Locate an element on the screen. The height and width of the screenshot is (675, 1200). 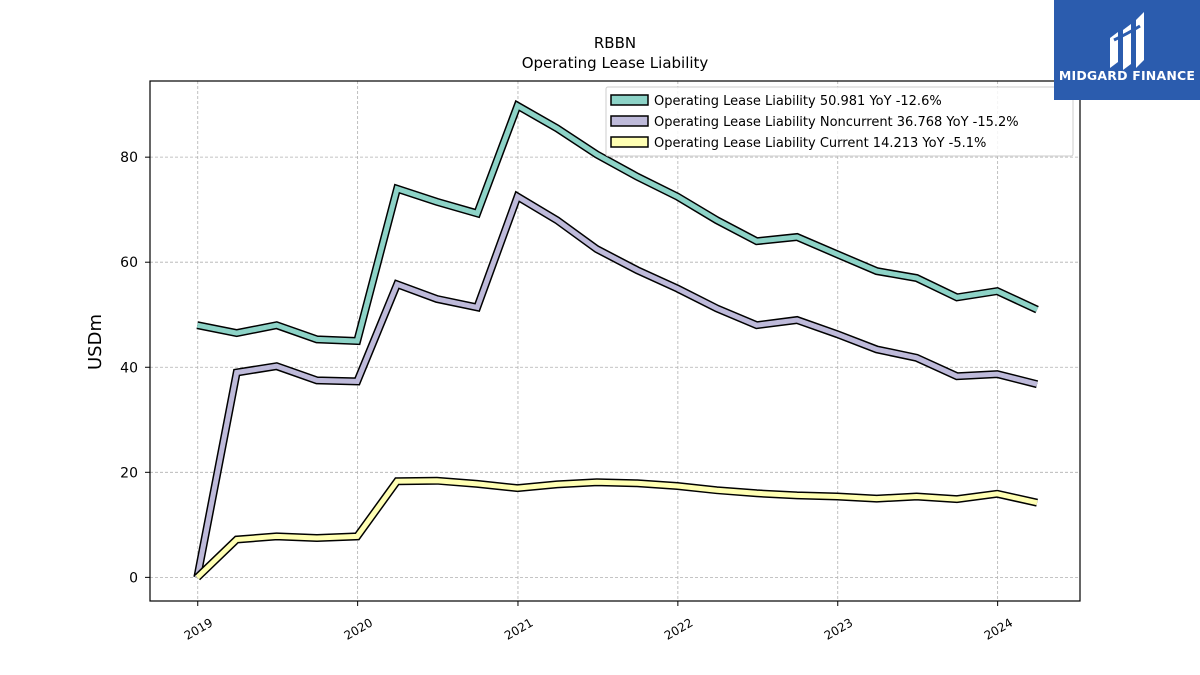
logo-text: MIDGARD FINANCE is located at coordinates (1127, 75).